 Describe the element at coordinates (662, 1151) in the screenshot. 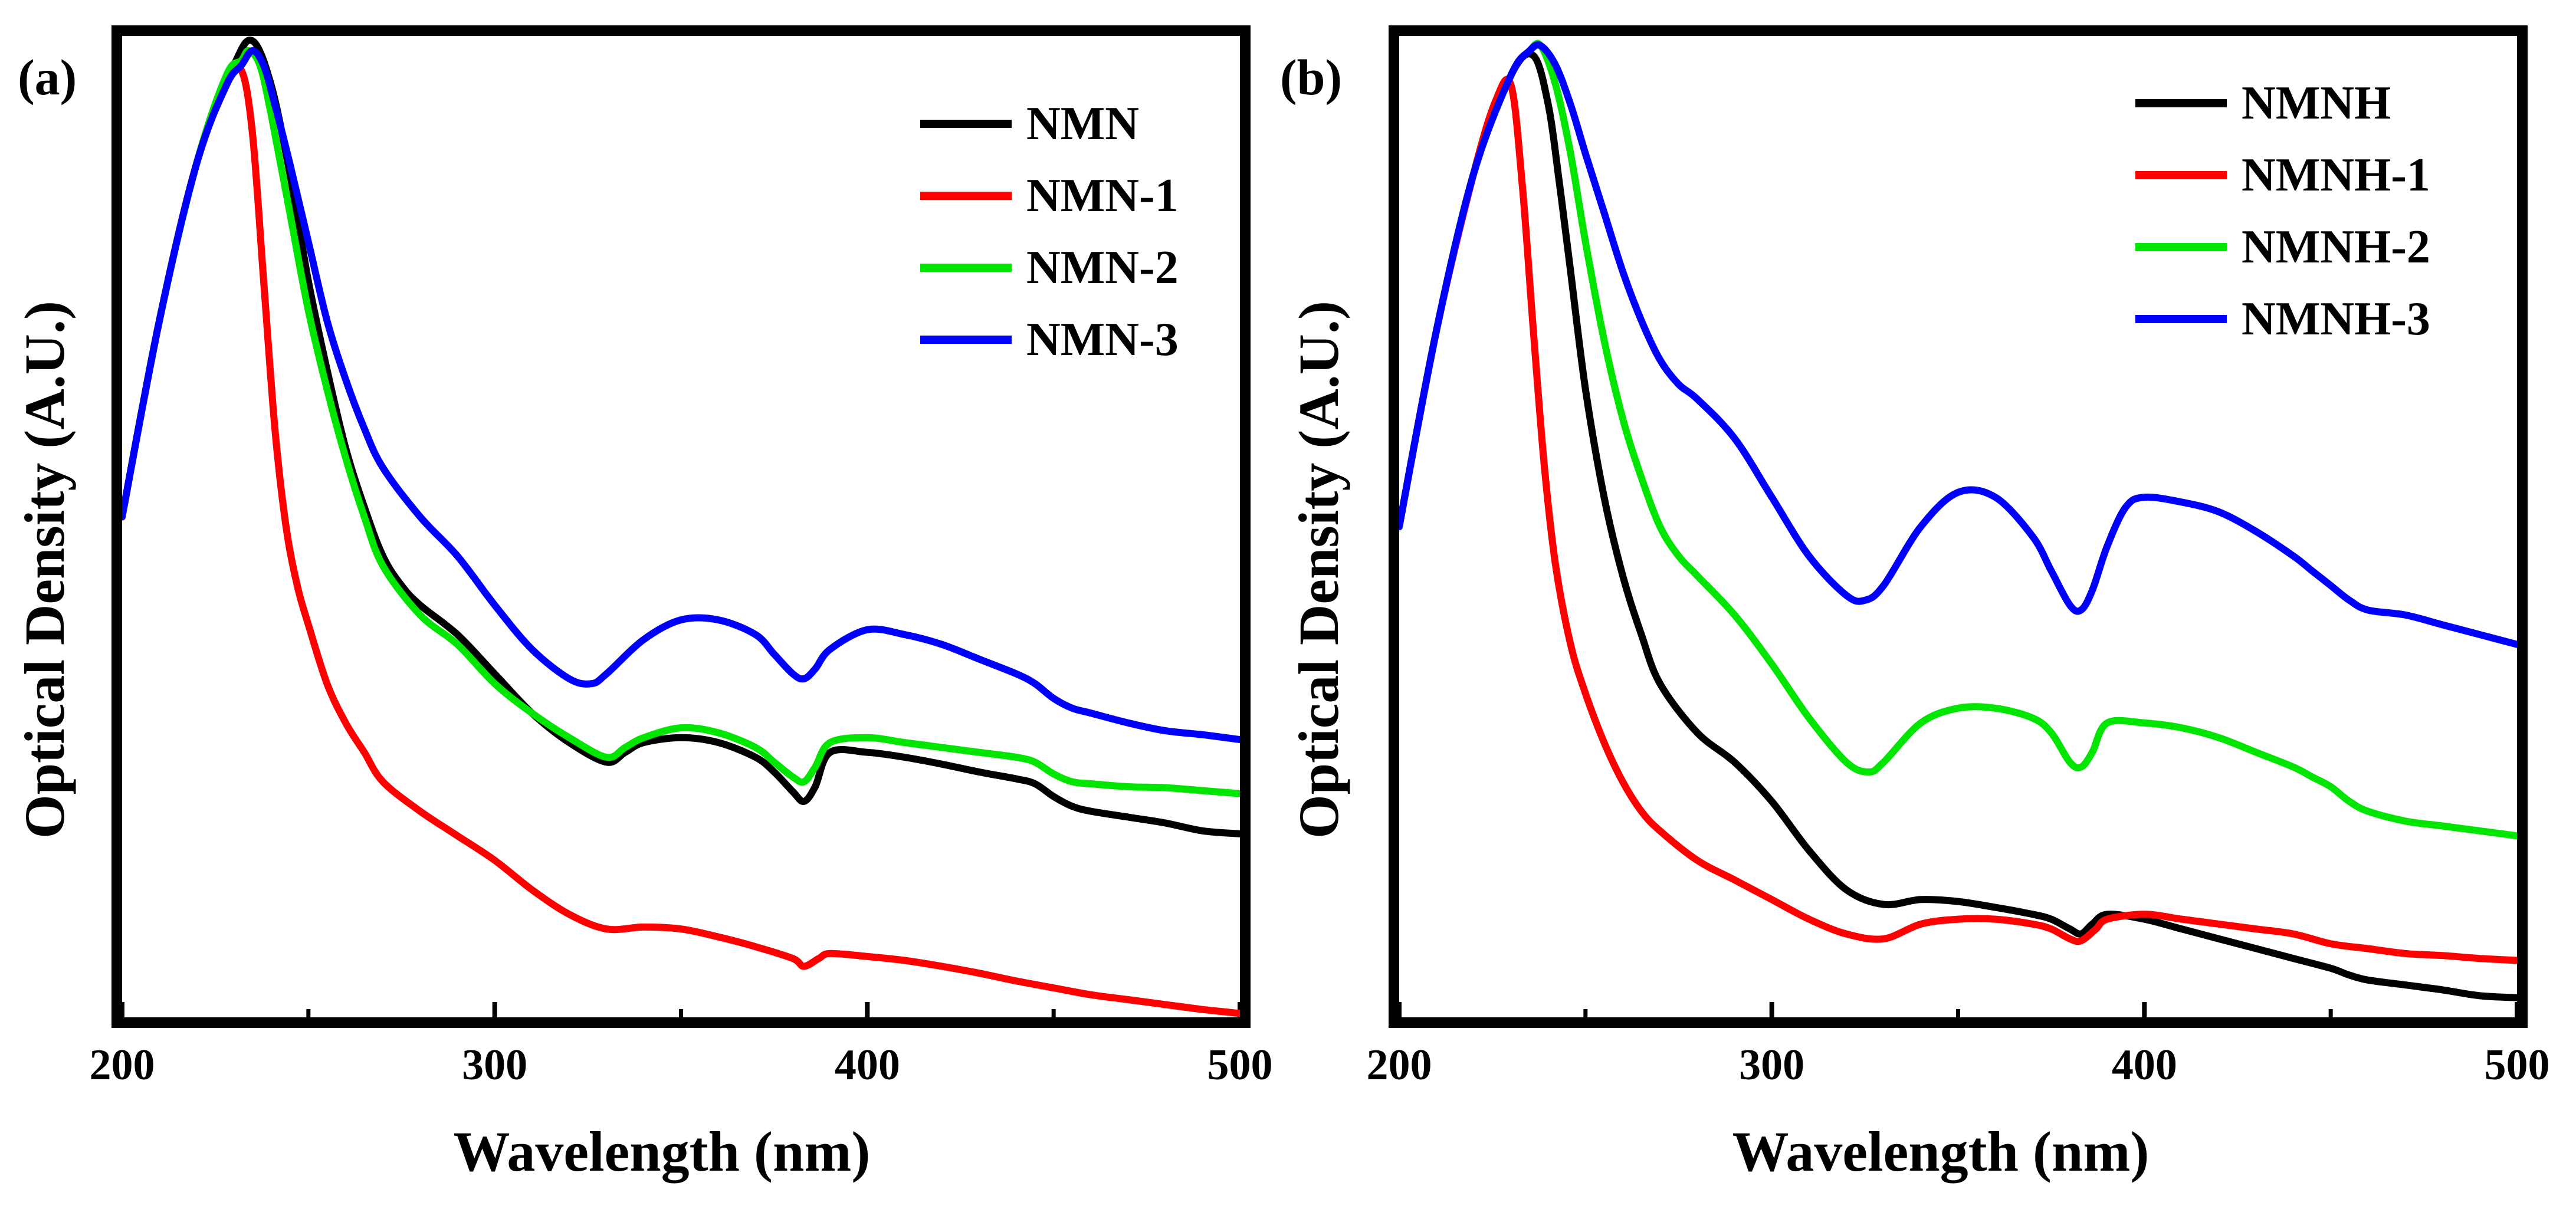

I see `x-axis-label-a: Wavelength (nm)` at that location.